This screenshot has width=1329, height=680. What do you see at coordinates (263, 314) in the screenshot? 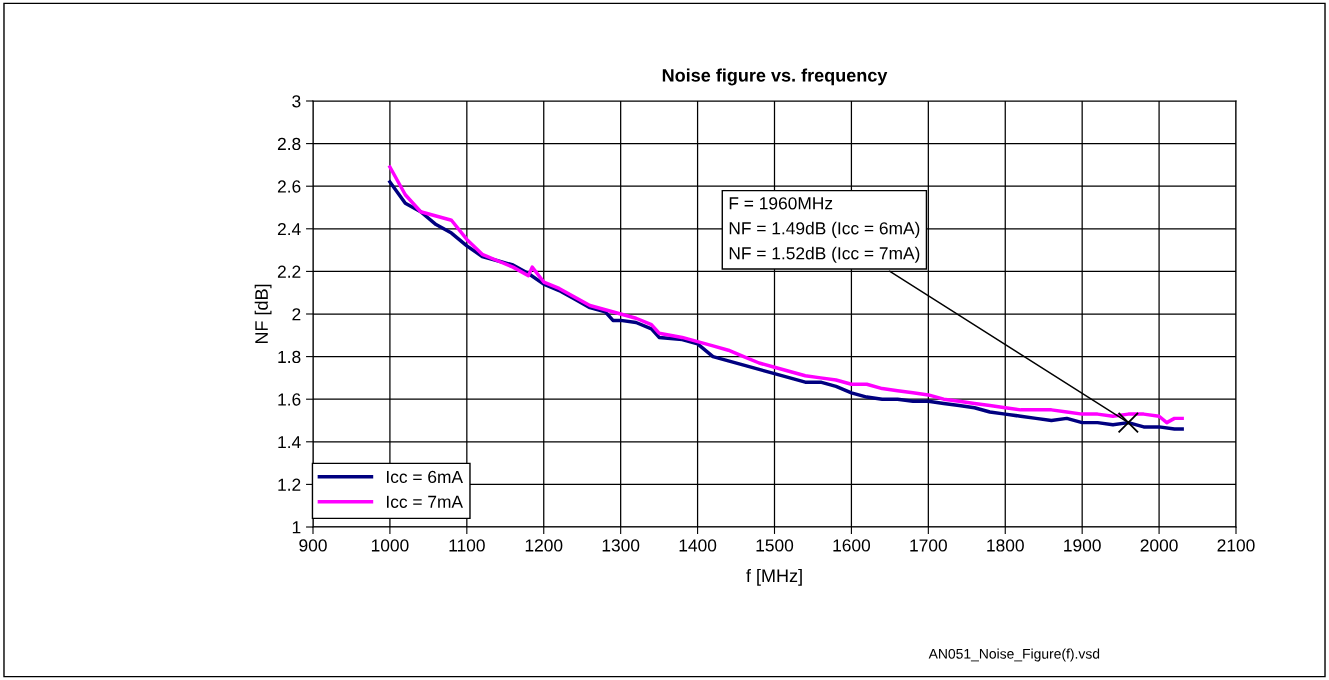
I see `y-axis-title: NF [dB]` at bounding box center [263, 314].